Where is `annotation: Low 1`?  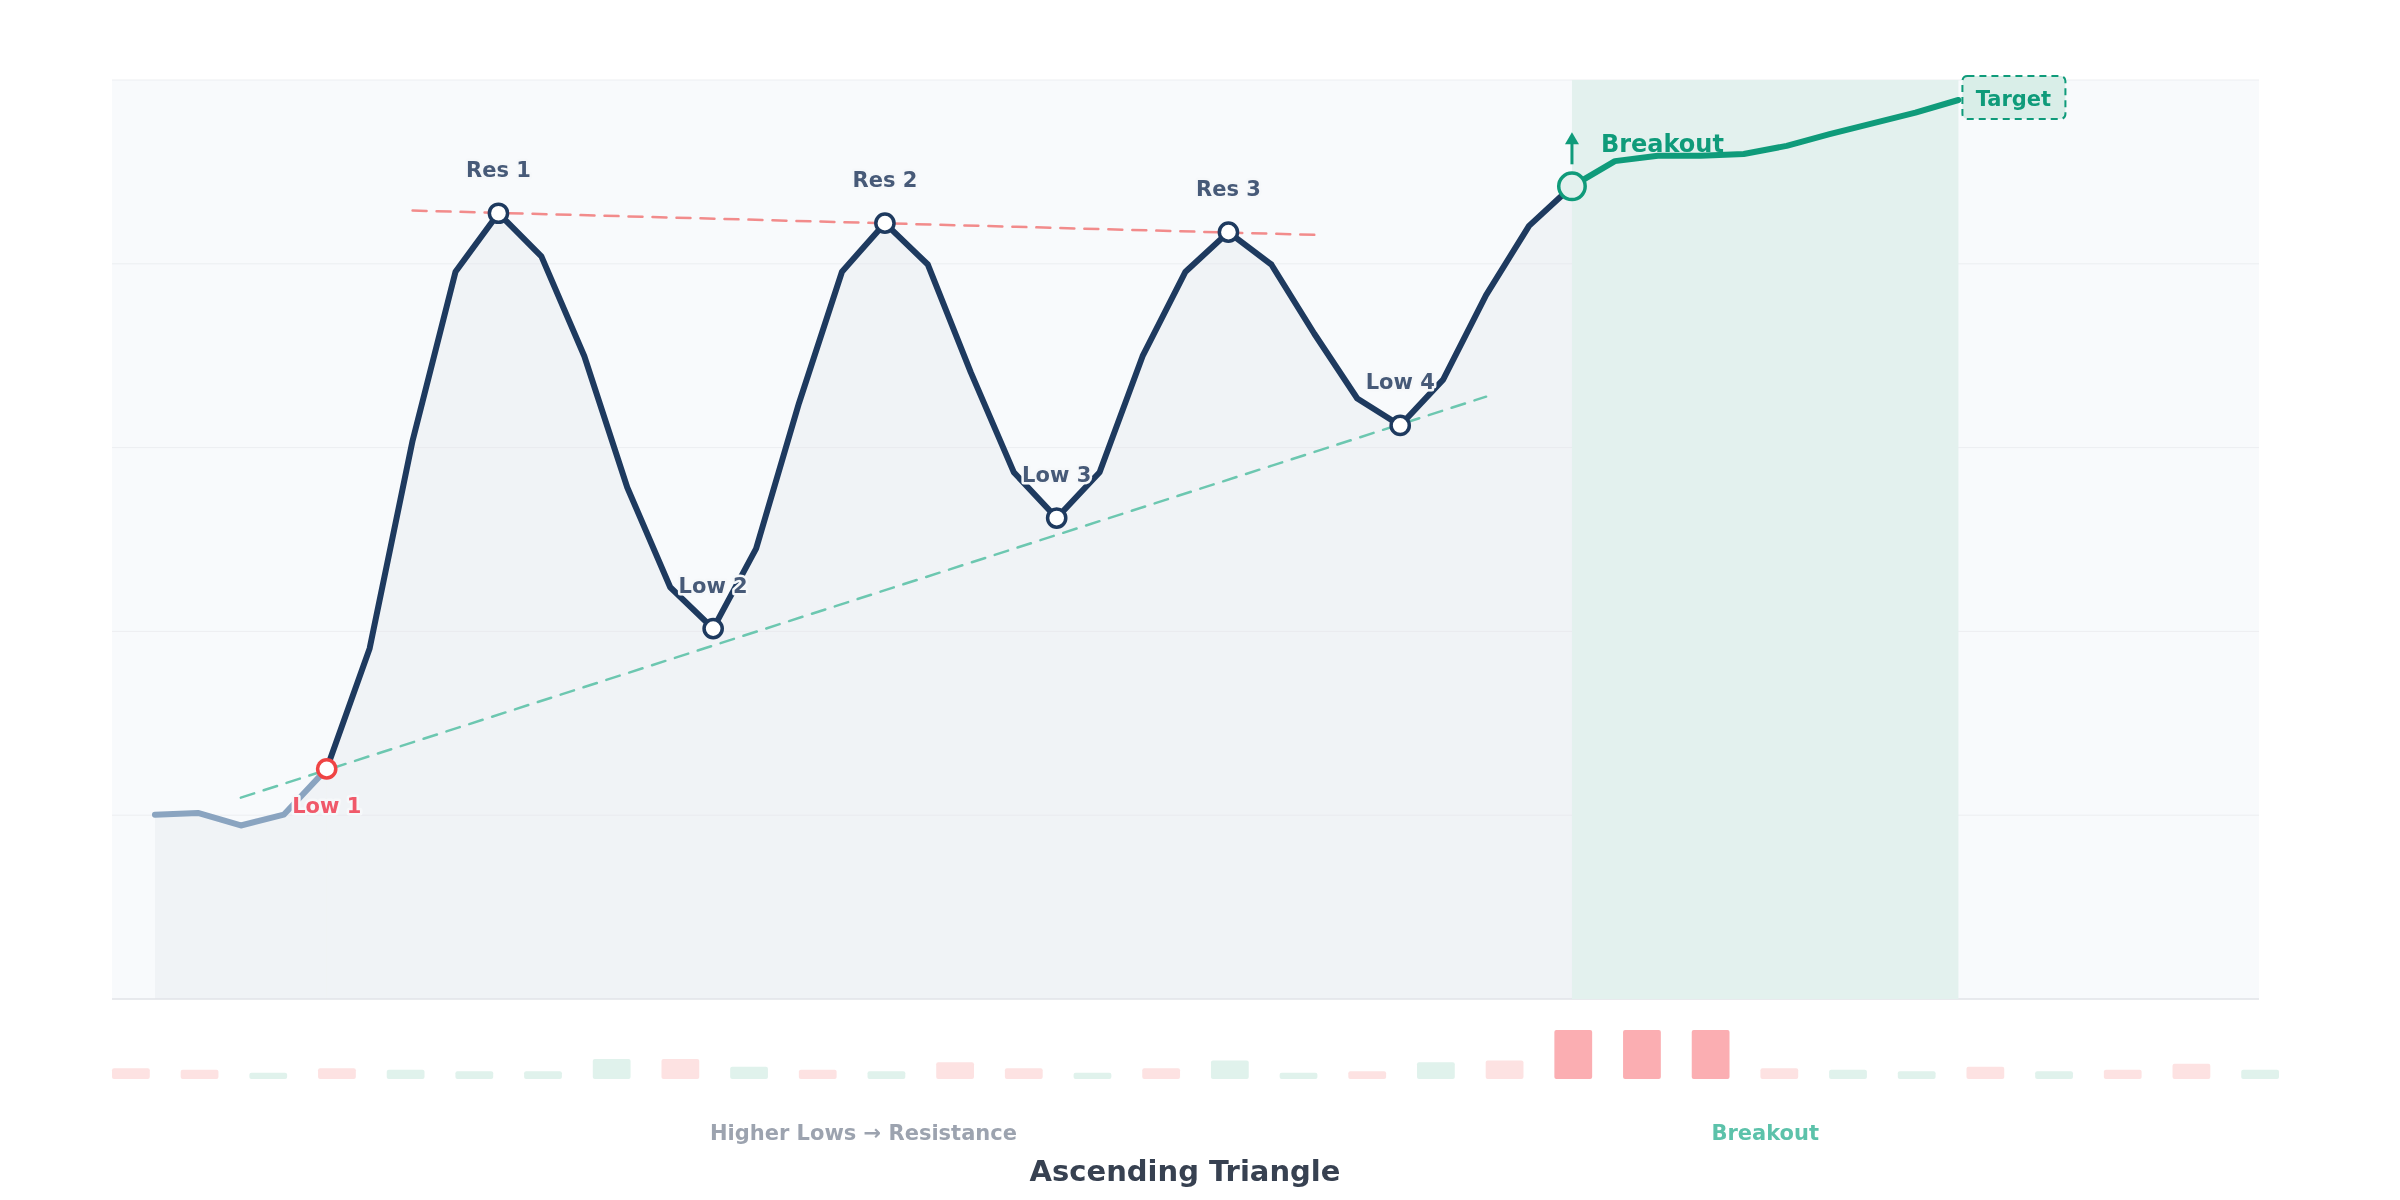
annotation: Low 1 is located at coordinates (327, 805).